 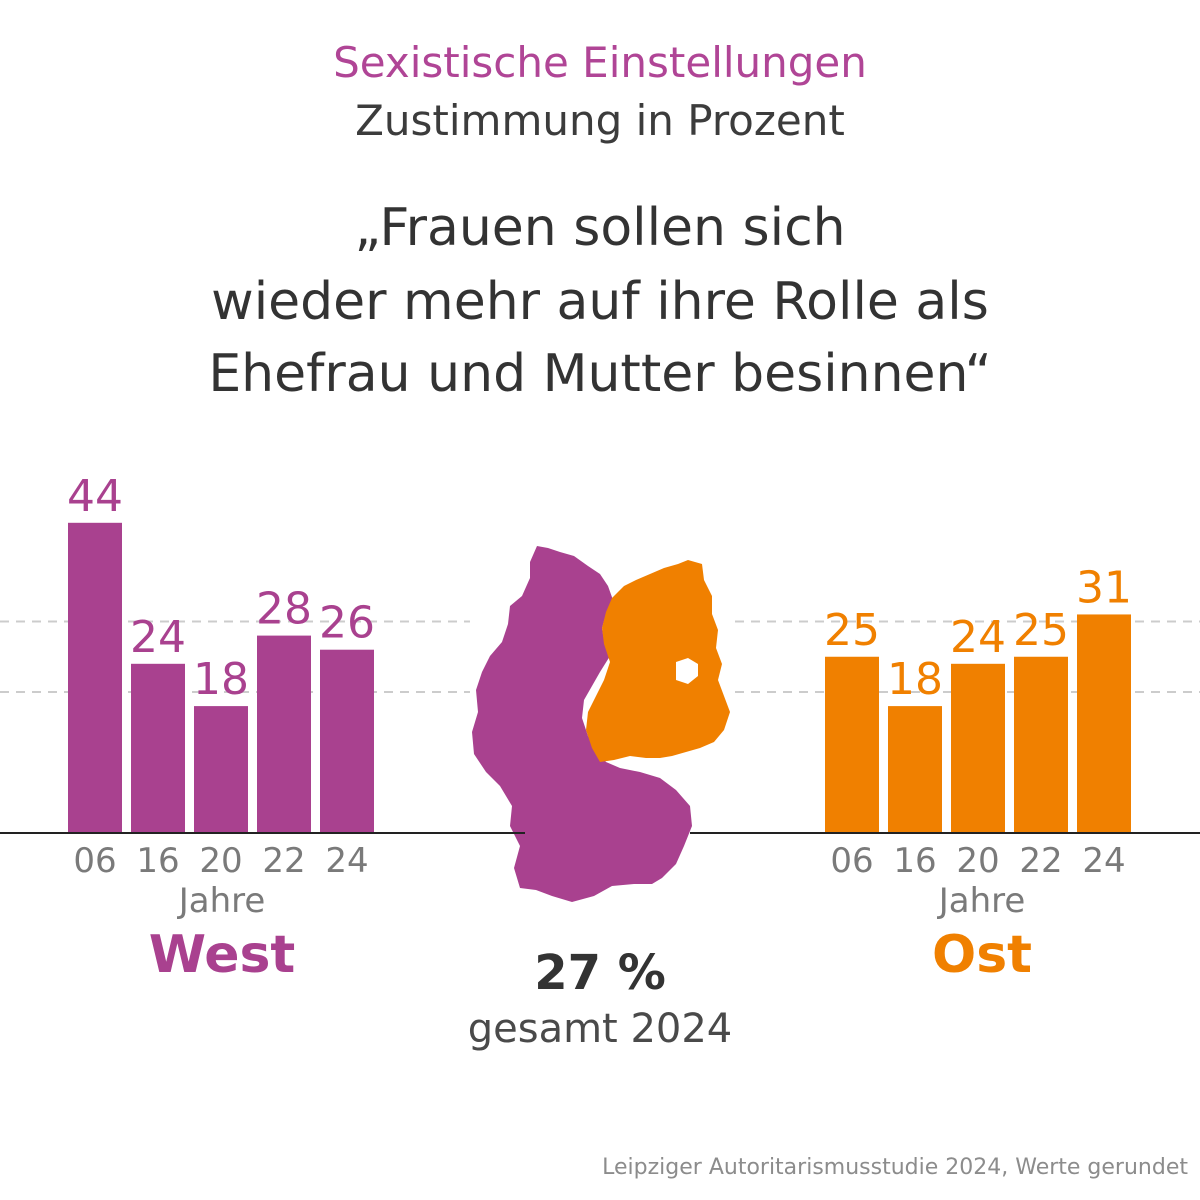 I want to click on west-tick-label-16: 16, so click(x=157, y=861).